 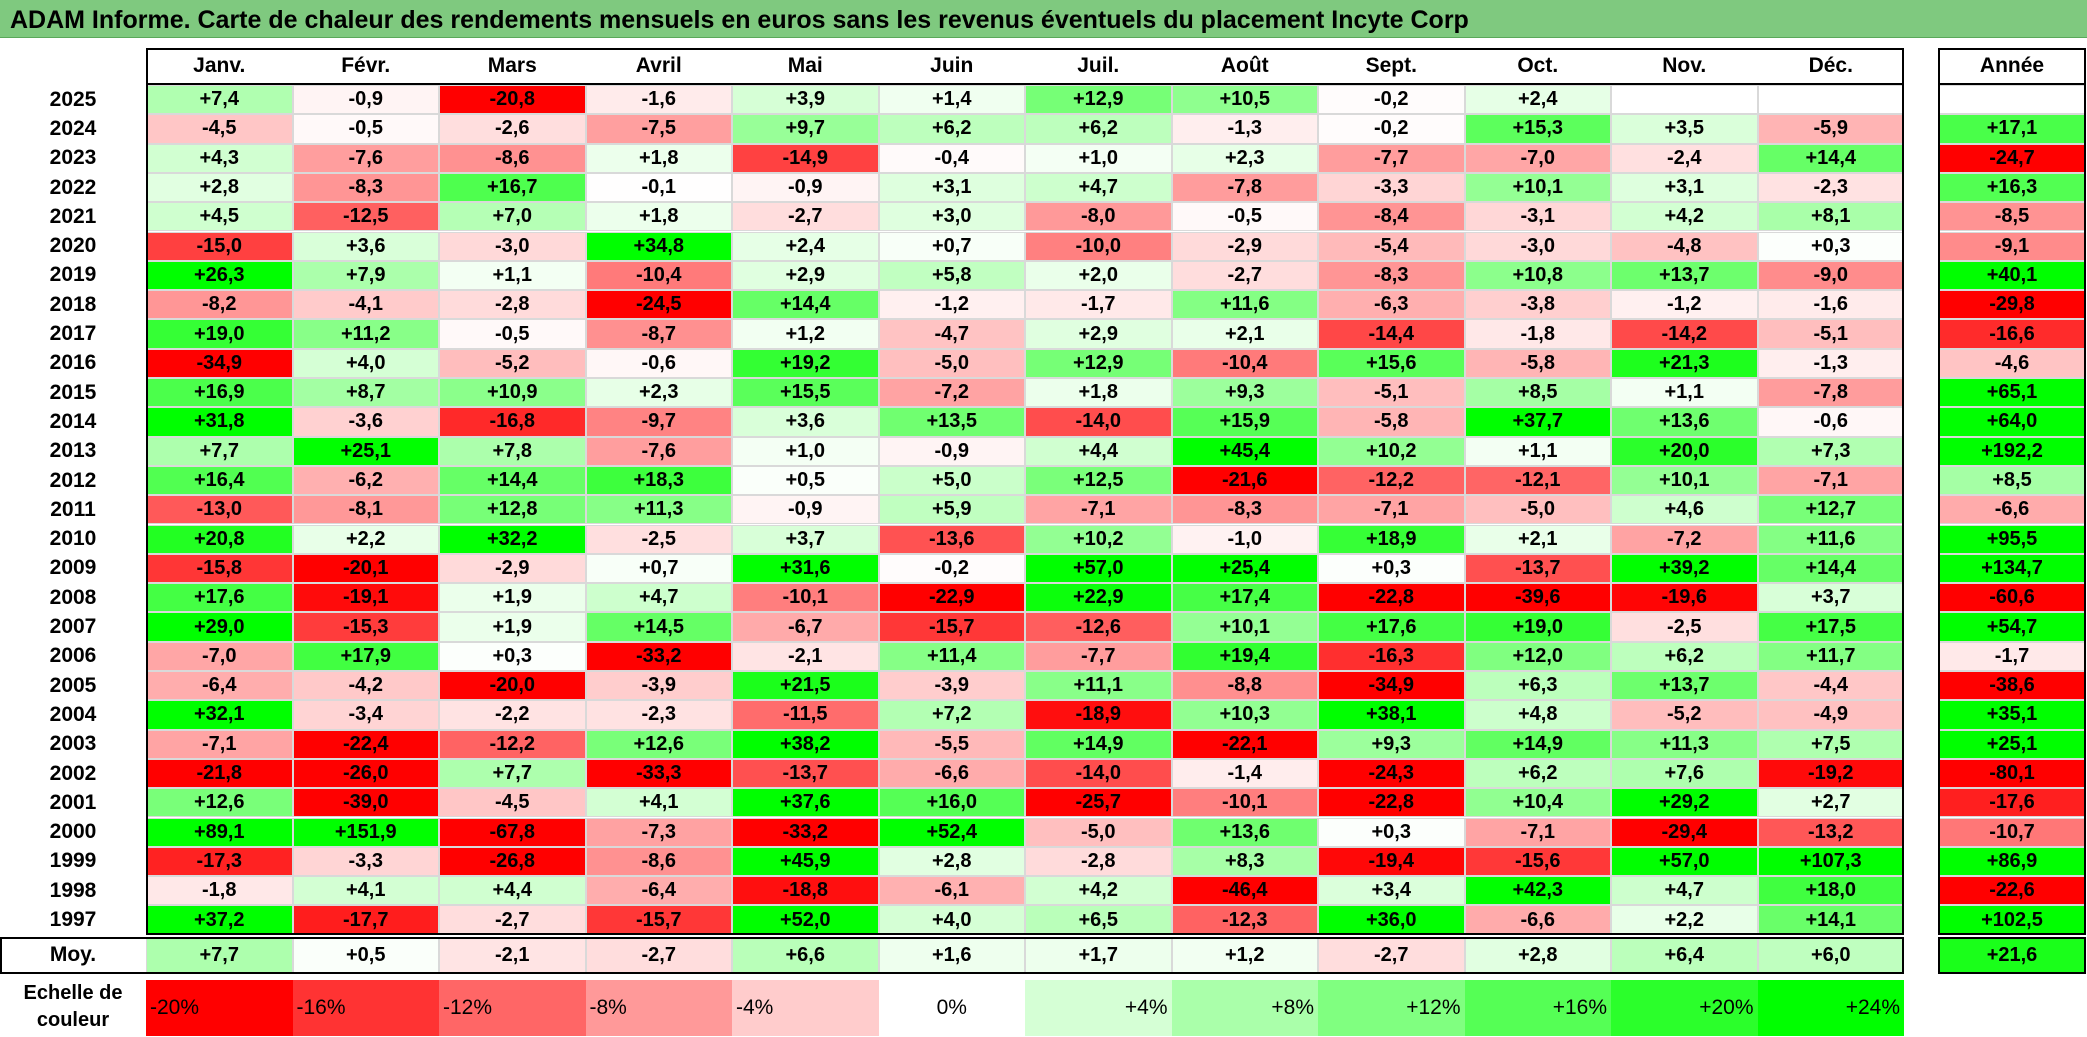 What do you see at coordinates (1244, 451) in the screenshot?
I see `heatmap-cell: +45,4` at bounding box center [1244, 451].